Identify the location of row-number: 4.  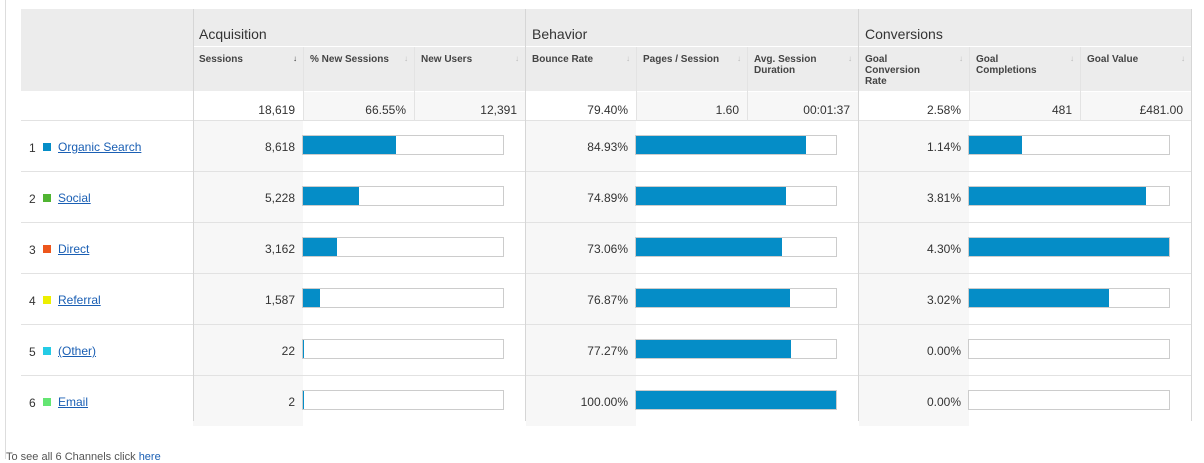
(32, 301).